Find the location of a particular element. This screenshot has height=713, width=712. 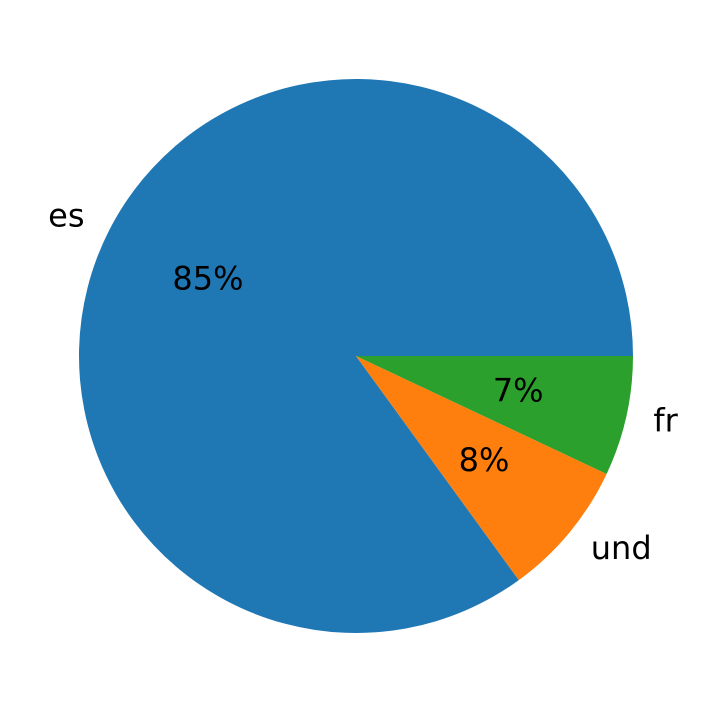

value-label: 85% is located at coordinates (207, 279).